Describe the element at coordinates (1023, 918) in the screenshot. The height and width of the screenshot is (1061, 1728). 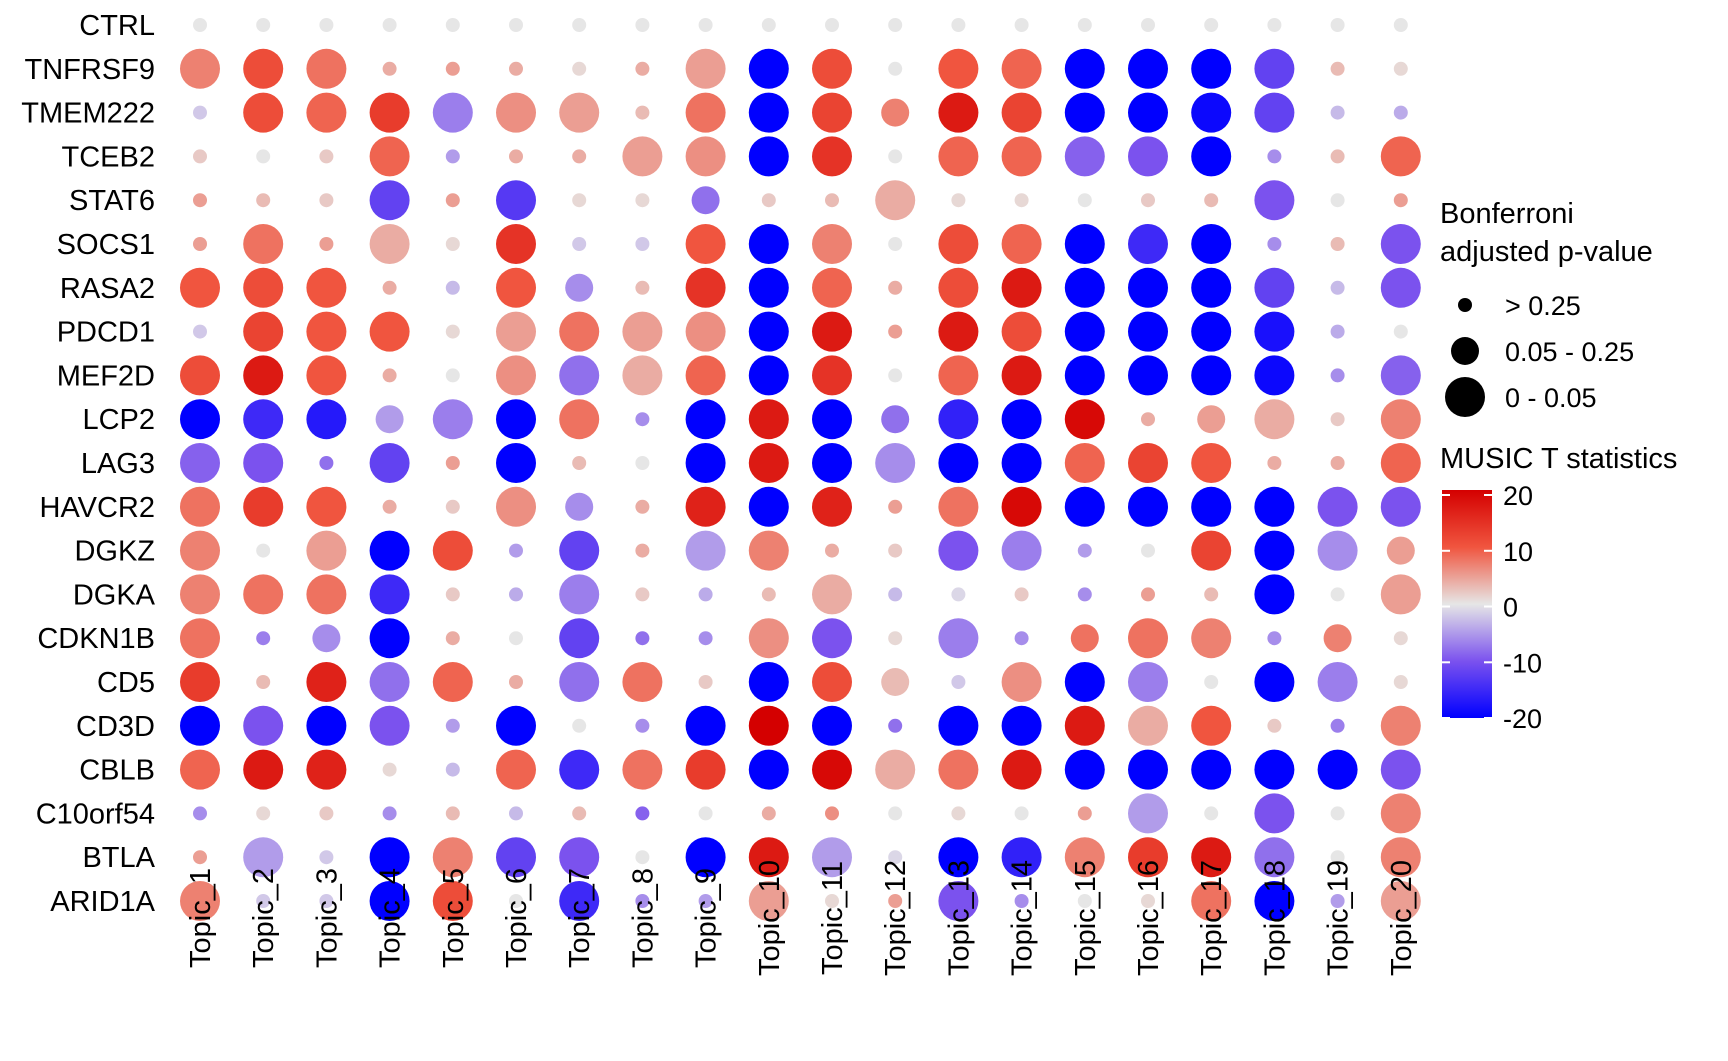
I see `x-tick-label: Topic_14` at that location.